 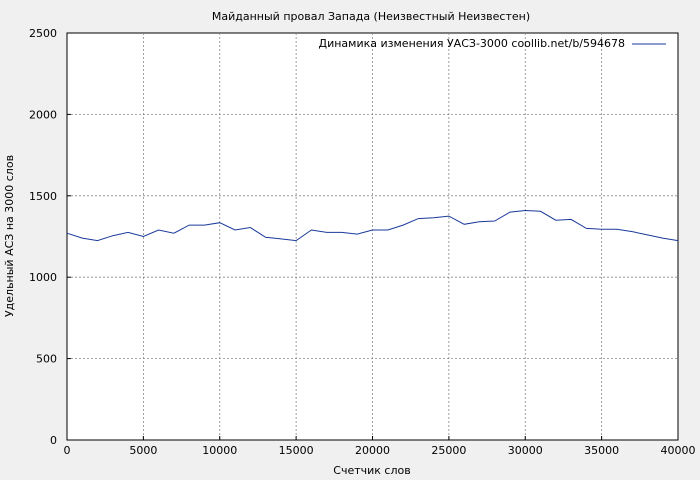 What do you see at coordinates (43, 196) in the screenshot?
I see `y-tick-label: 1500` at bounding box center [43, 196].